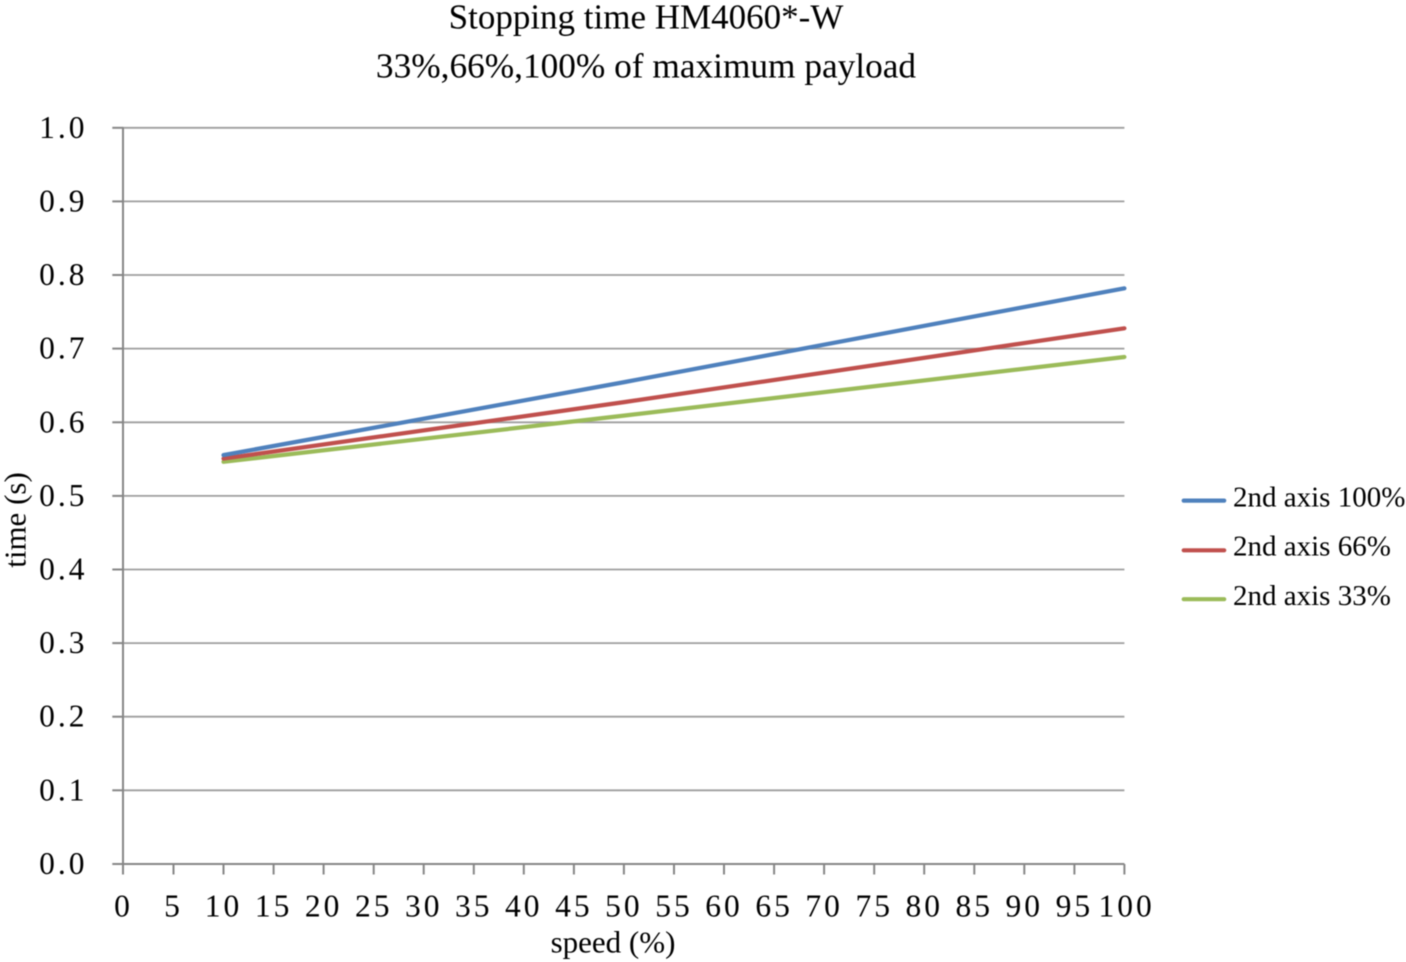  What do you see at coordinates (63, 569) in the screenshot?
I see `svg-text: 0.4` at bounding box center [63, 569].